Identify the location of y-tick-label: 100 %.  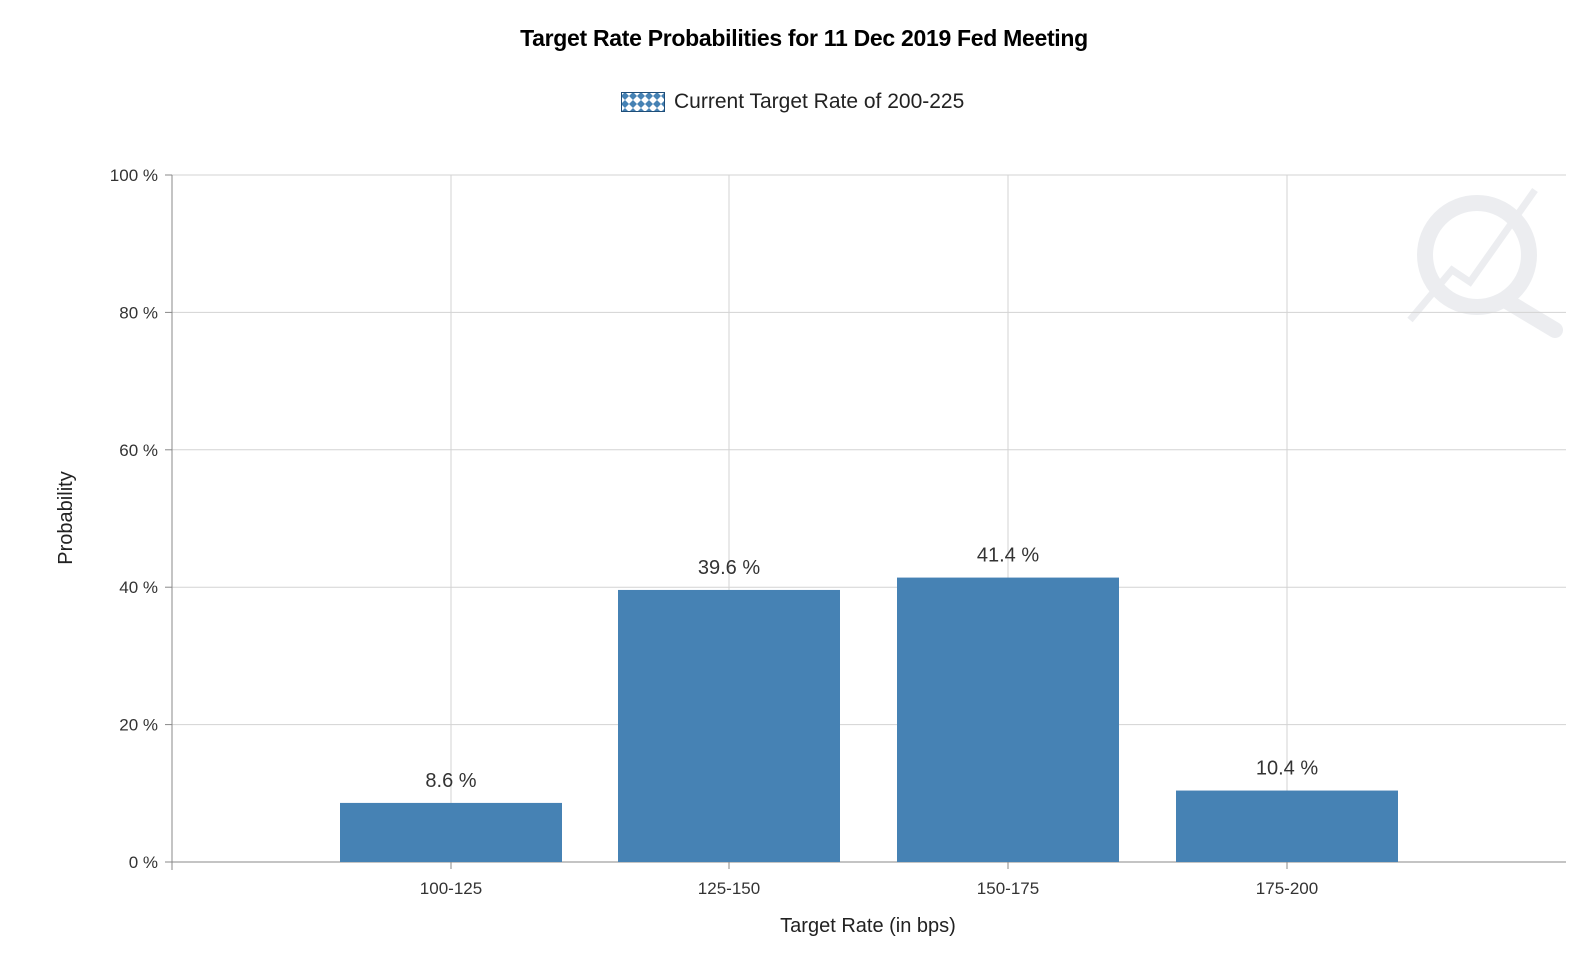
(134, 175).